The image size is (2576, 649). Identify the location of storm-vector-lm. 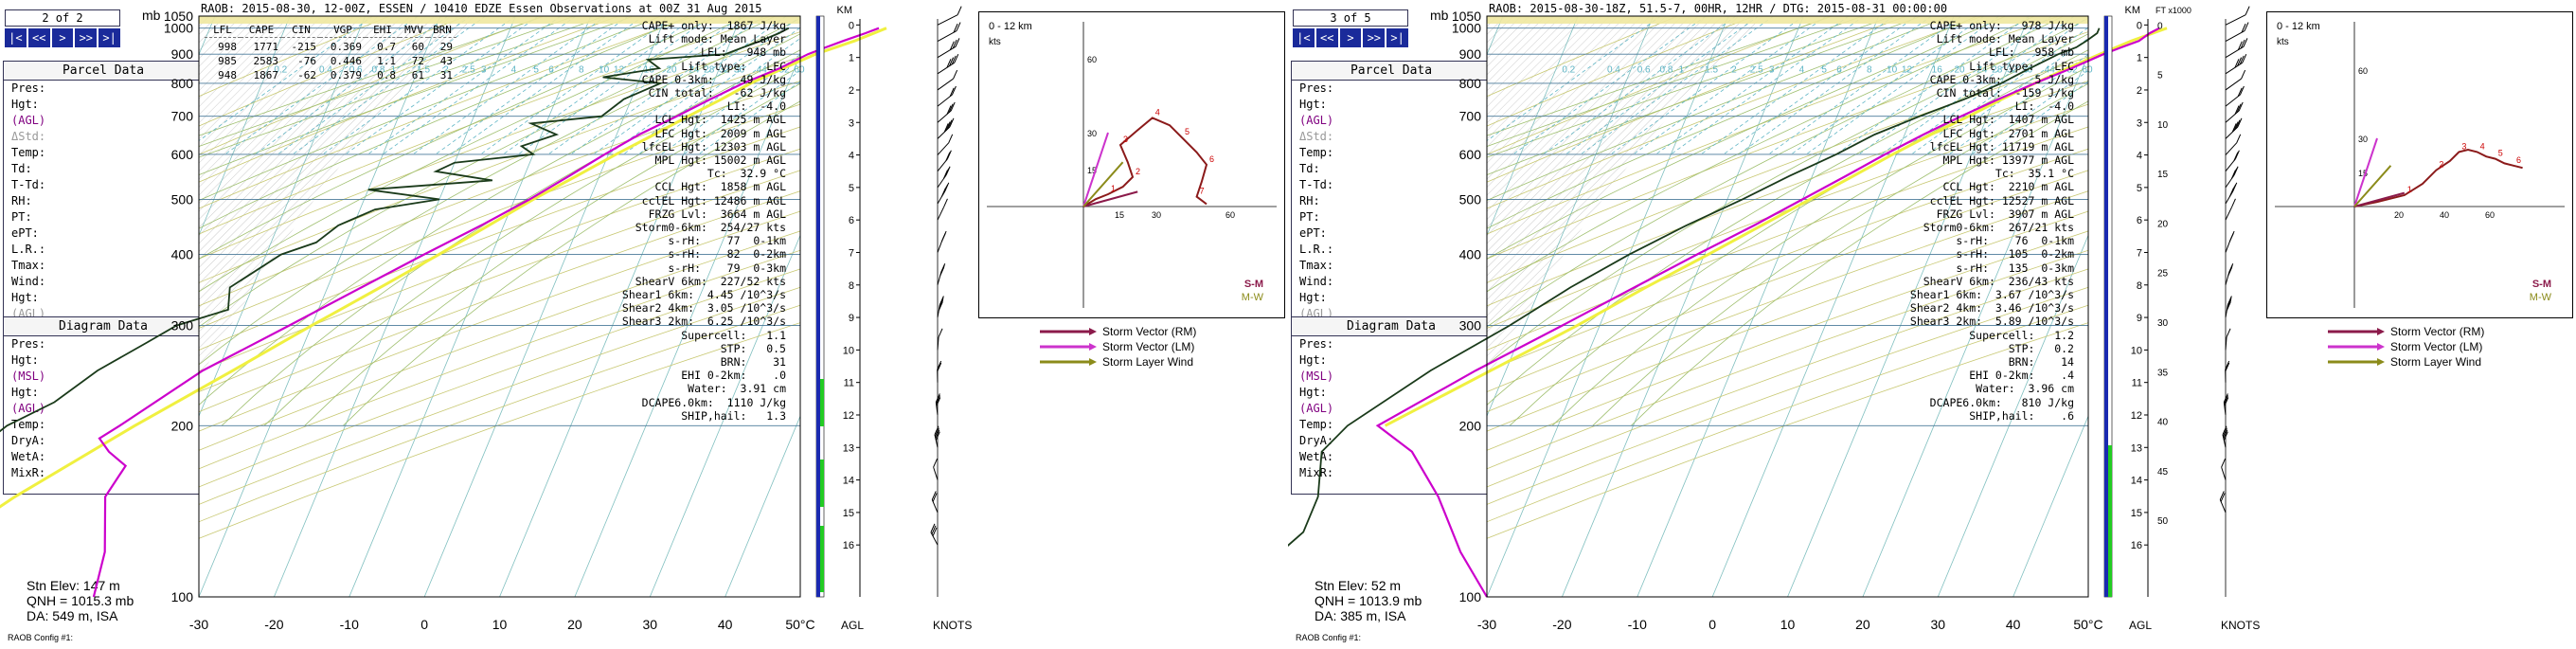
(2365, 172).